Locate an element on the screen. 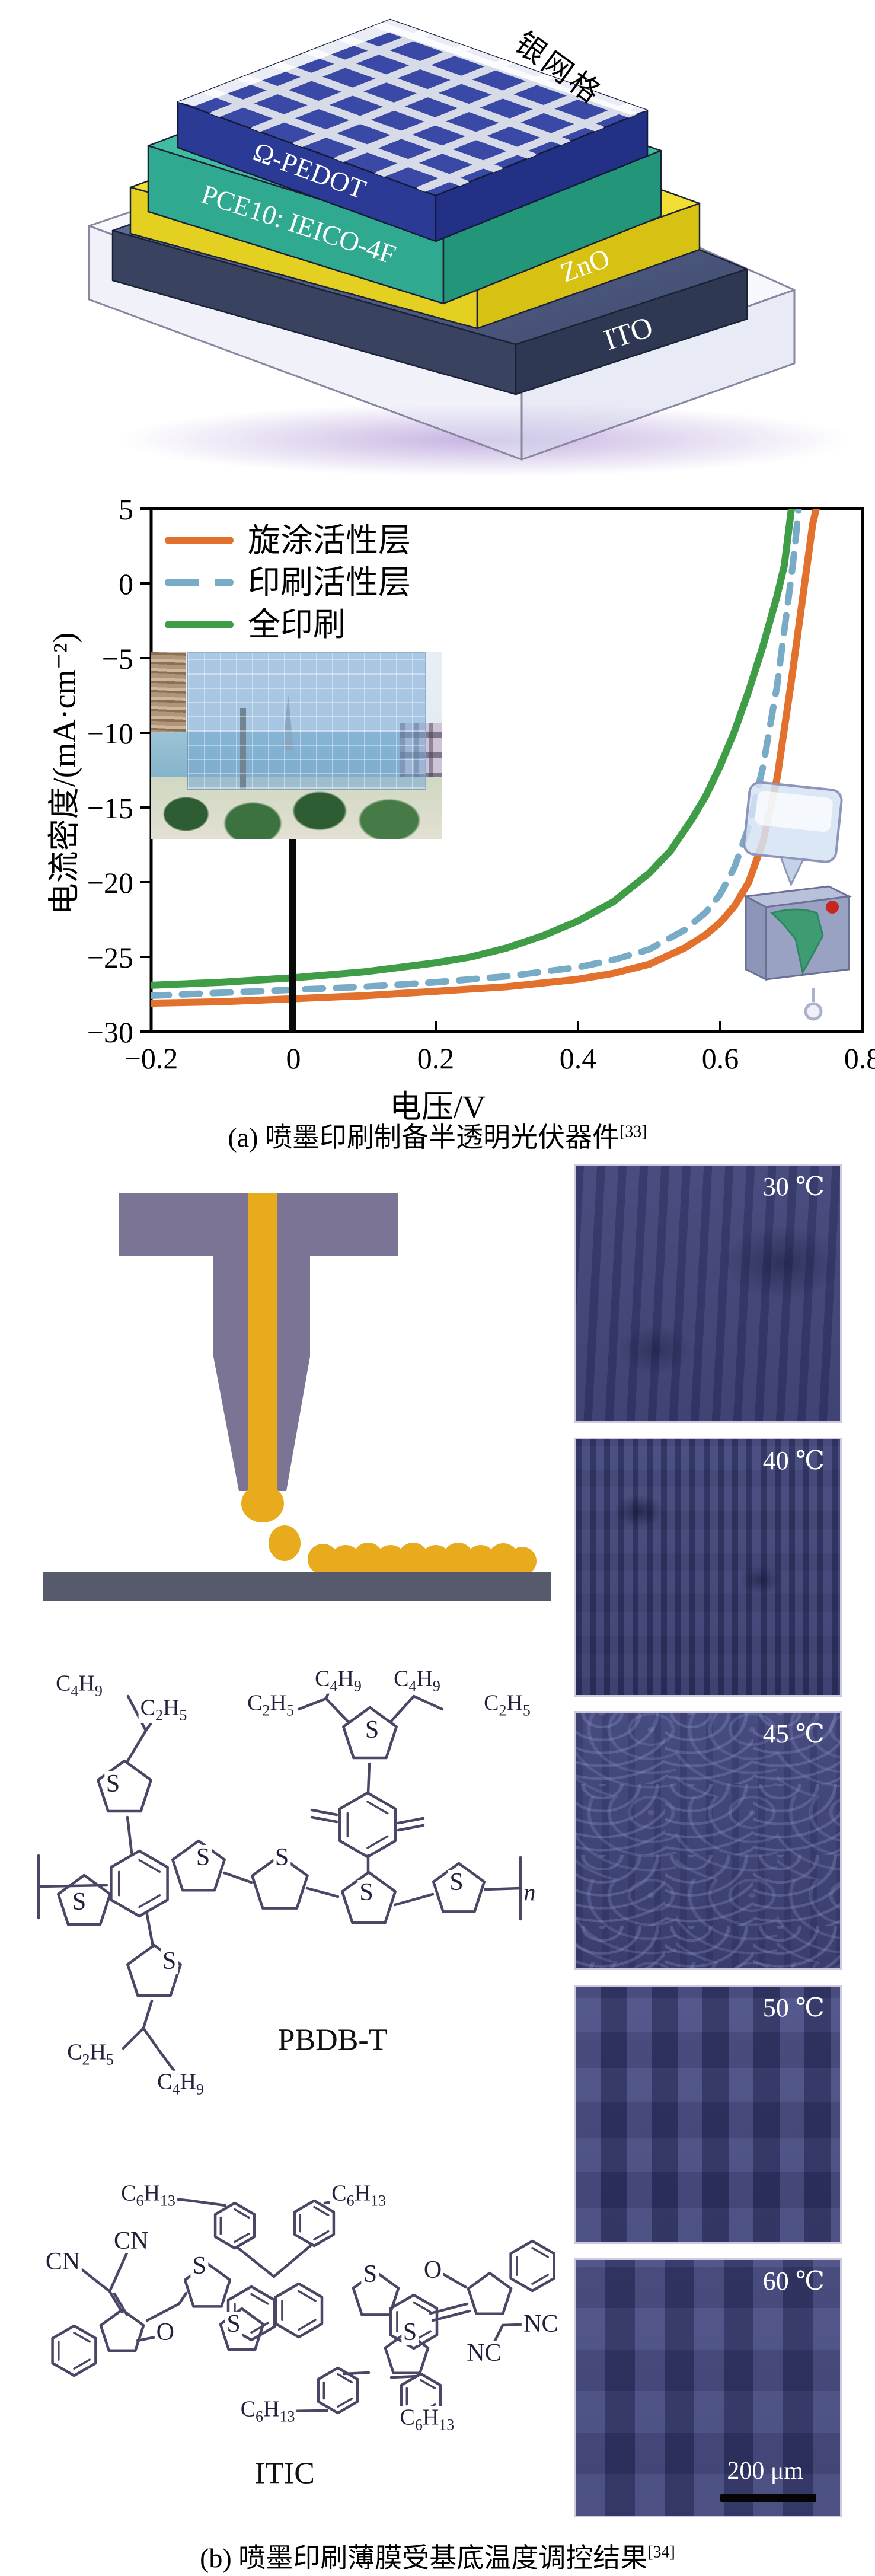 The image size is (875, 2576). micrograph-50℃: 50 ℃ is located at coordinates (708, 2114).